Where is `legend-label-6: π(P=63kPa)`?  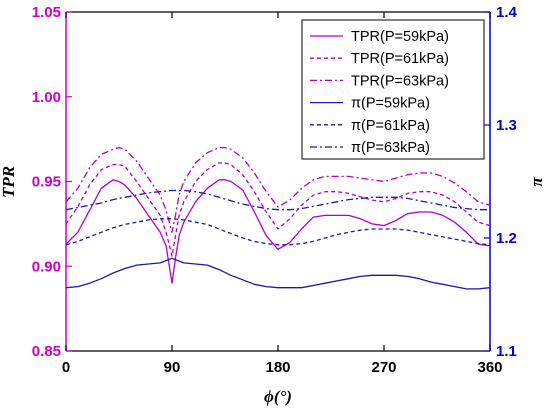 legend-label-6: π(P=63kPa) is located at coordinates (390, 148).